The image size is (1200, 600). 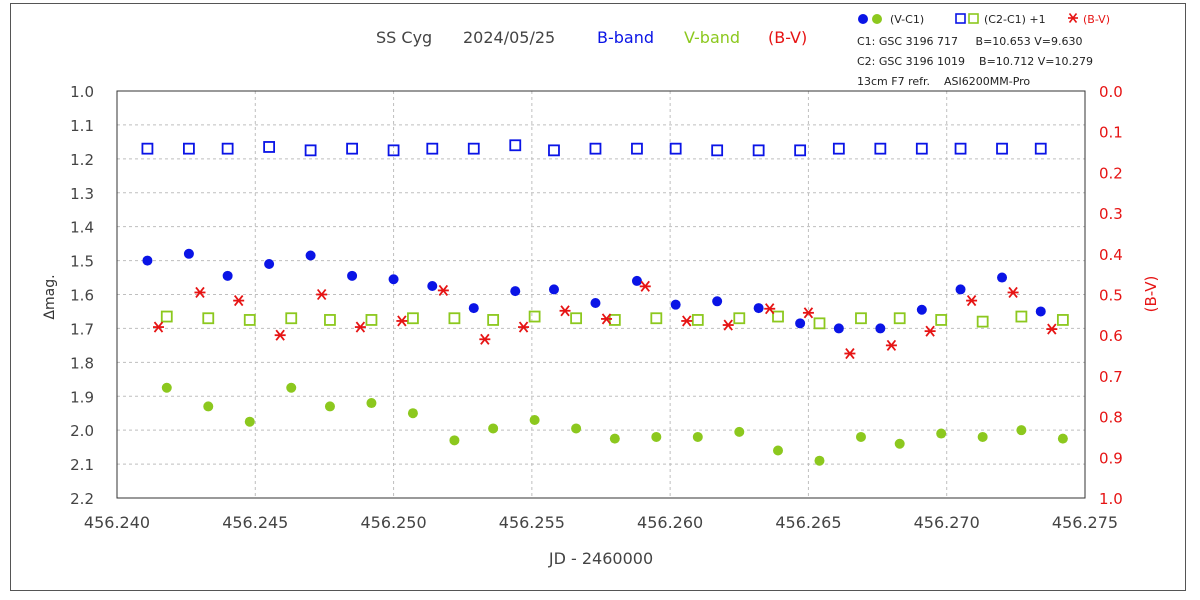 I want to click on y-tick-label-left: 1.7, so click(x=82, y=329).